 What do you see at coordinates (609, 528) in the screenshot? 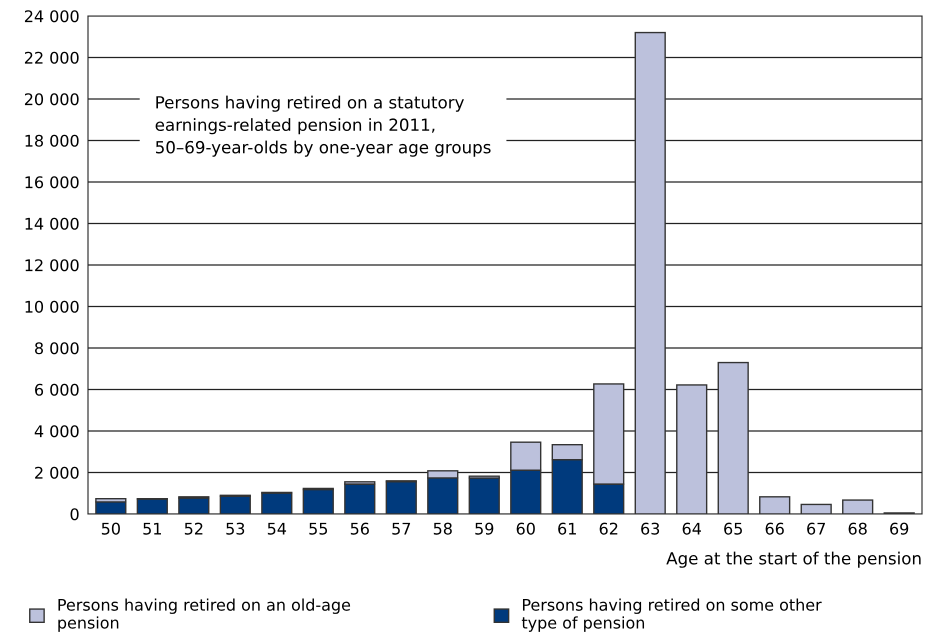
I see `x-tick-label: 62` at bounding box center [609, 528].